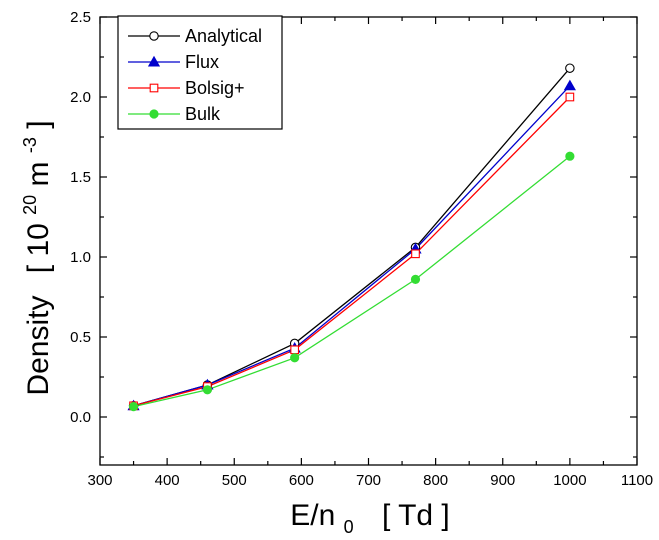 The height and width of the screenshot is (540, 659). I want to click on data-point-flux, so click(569, 85).